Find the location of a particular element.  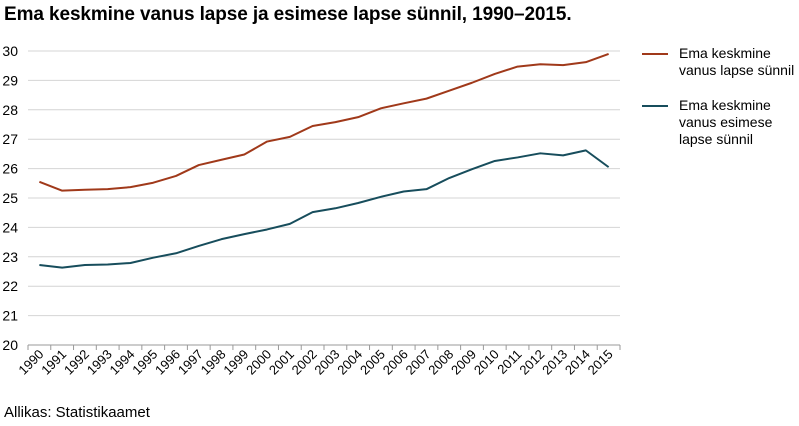

legend-label-series-2: Ema keskmine vanus esimese lapse sünnil is located at coordinates (726, 122).